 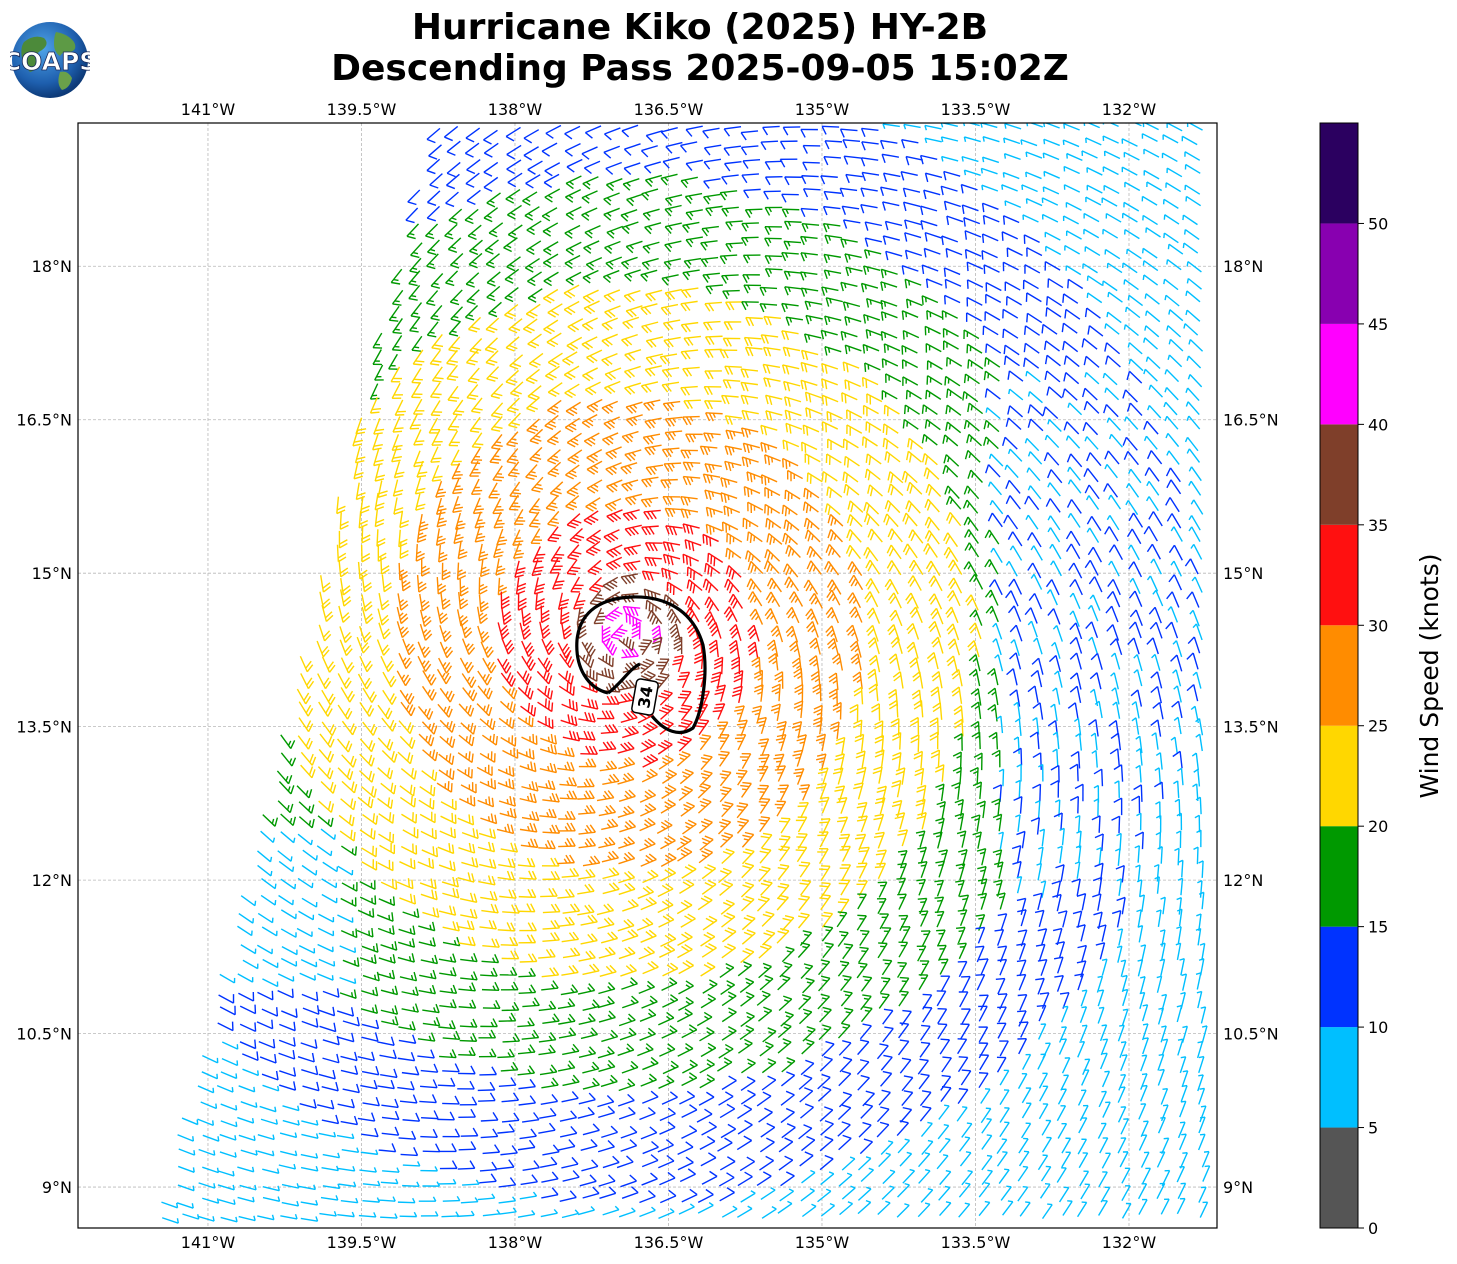 I want to click on lon-tick-label: 138°W, so click(x=515, y=1242).